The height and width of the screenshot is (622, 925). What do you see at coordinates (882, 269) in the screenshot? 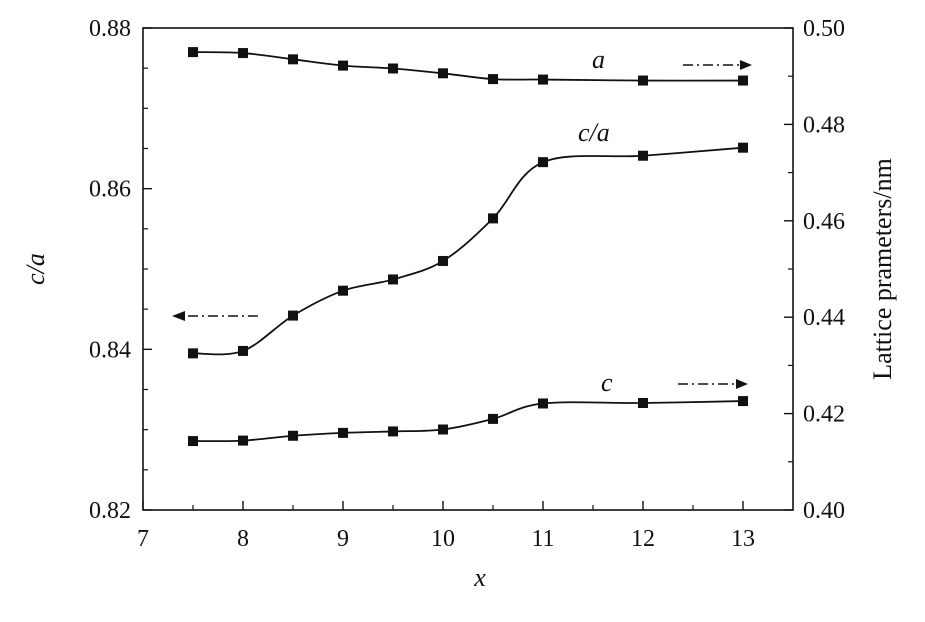
I see `right-y-axis-title: Lattice prameters/nm` at bounding box center [882, 269].